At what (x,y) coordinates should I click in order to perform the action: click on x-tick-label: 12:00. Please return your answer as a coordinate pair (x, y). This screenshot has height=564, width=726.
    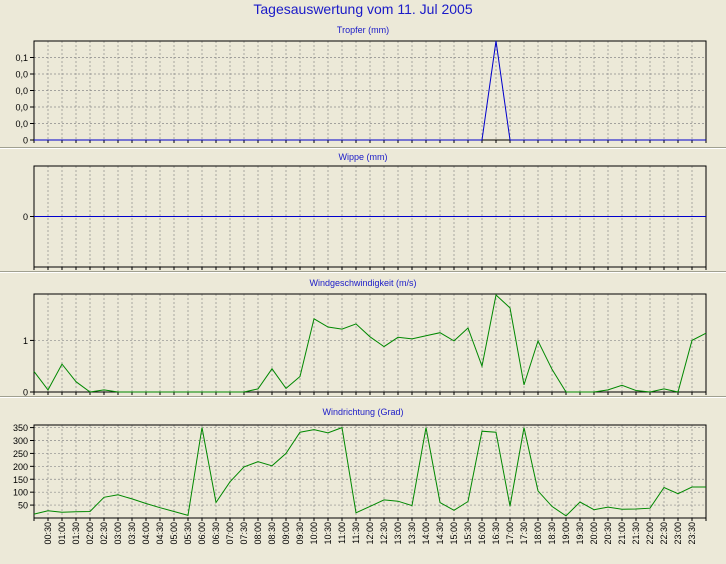
    Looking at the image, I should click on (370, 533).